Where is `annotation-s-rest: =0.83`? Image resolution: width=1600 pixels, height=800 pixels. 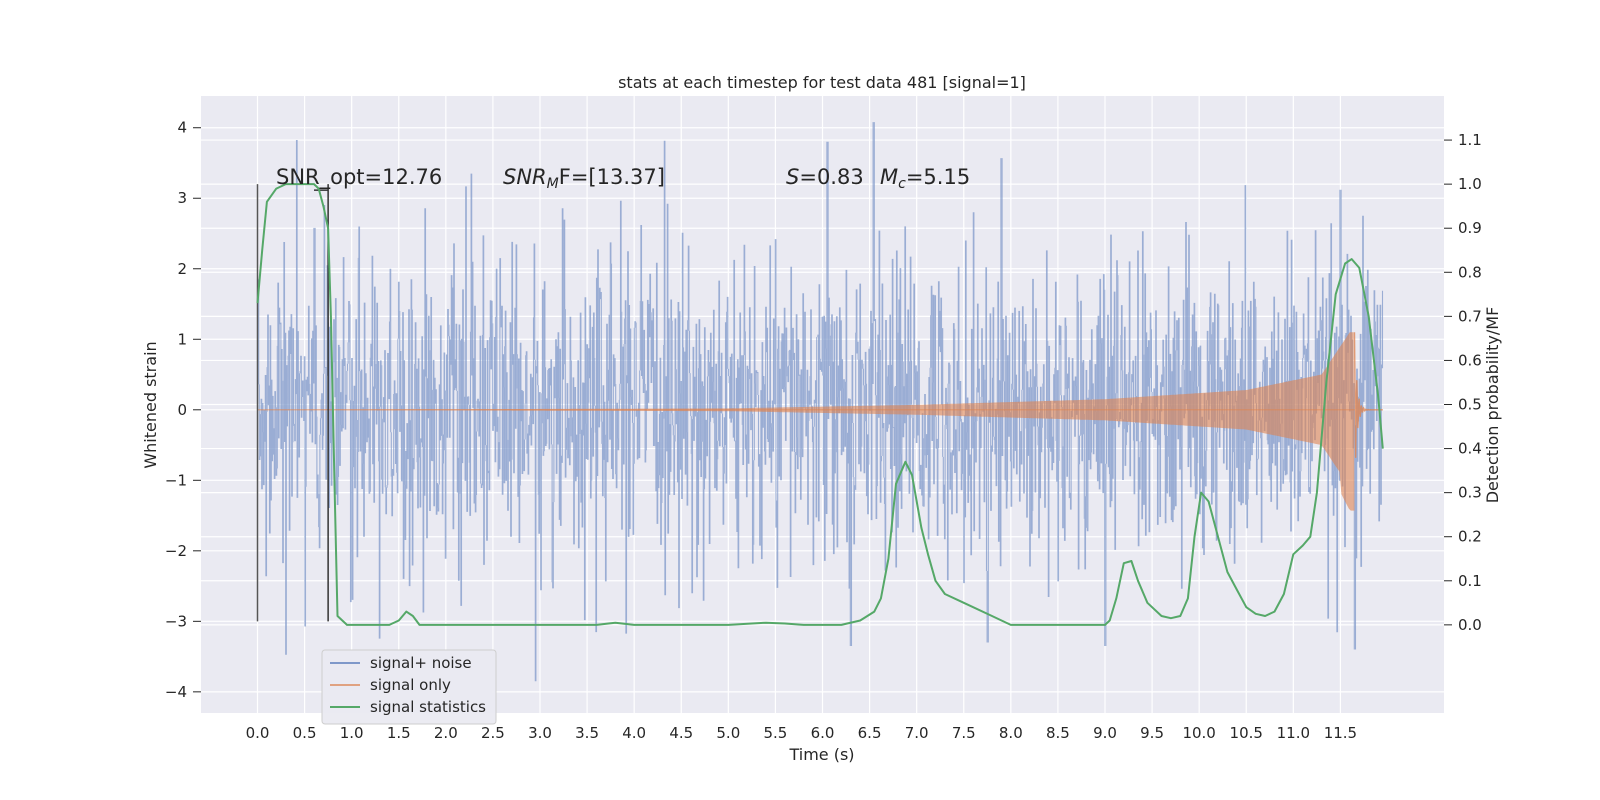 annotation-s-rest: =0.83 is located at coordinates (831, 177).